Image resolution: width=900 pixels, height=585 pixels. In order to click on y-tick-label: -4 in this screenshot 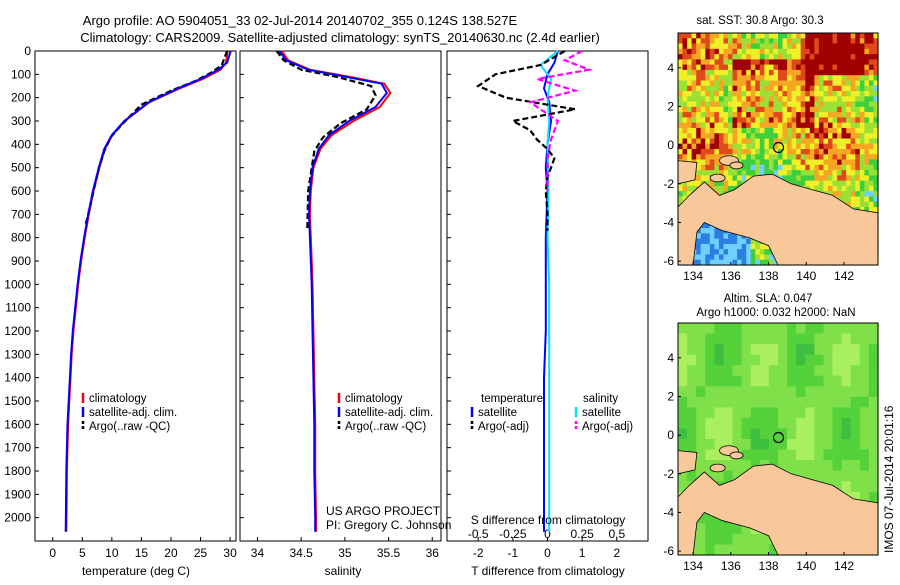, I will do `click(668, 512)`.